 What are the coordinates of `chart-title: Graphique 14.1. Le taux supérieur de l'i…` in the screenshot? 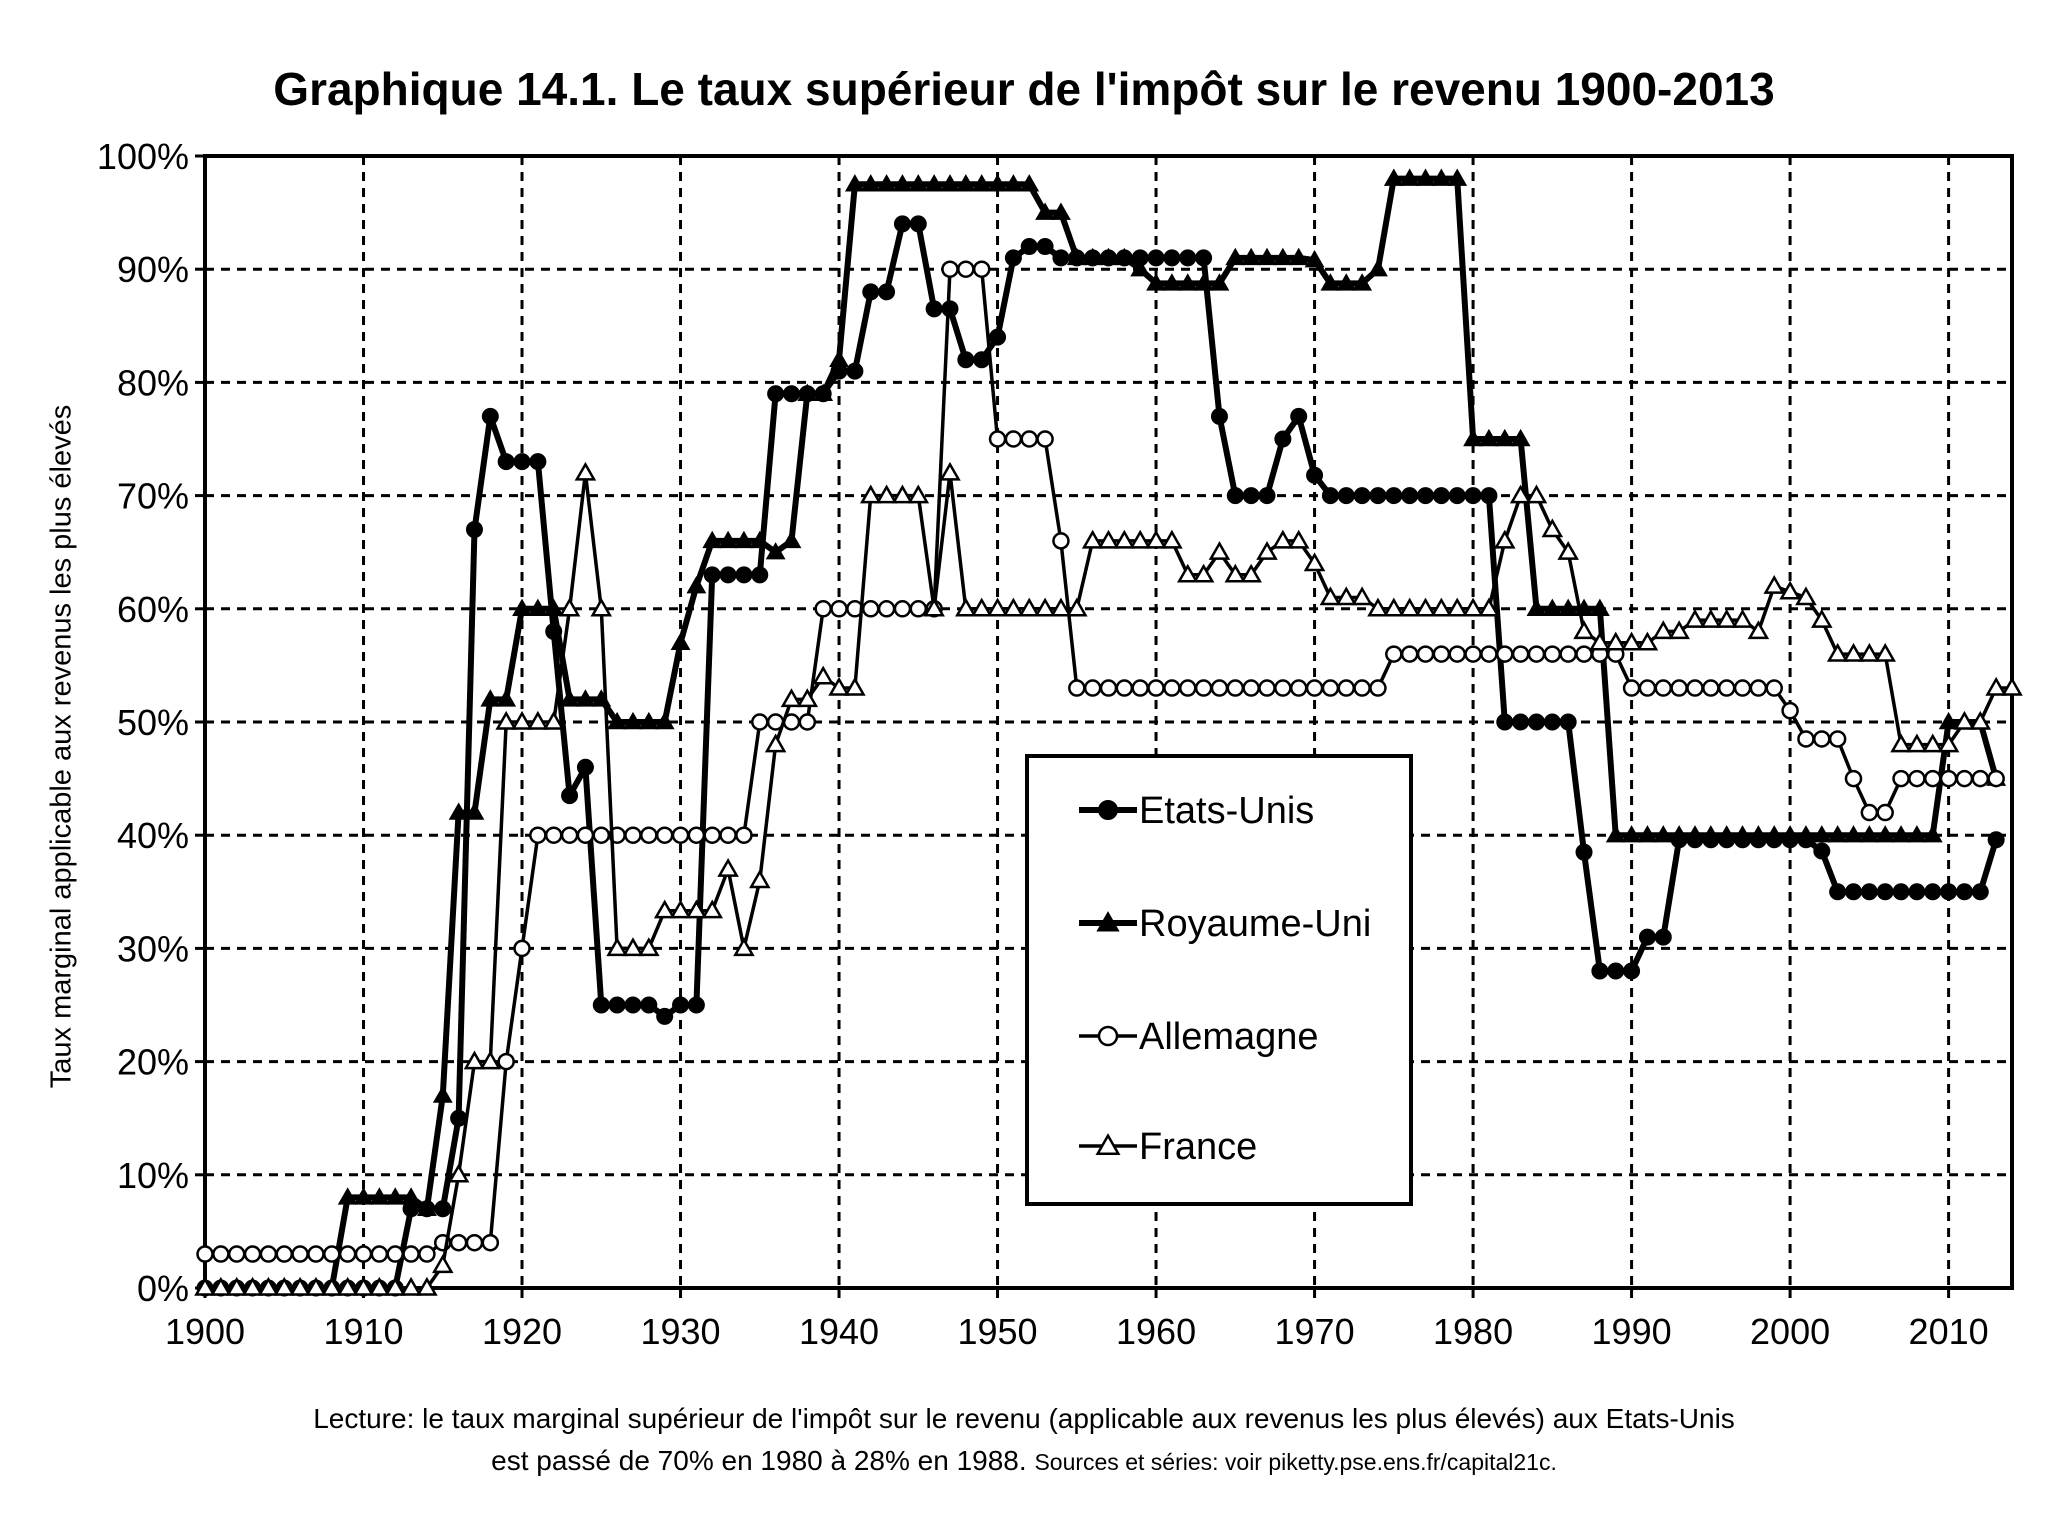 It's located at (1024, 89).